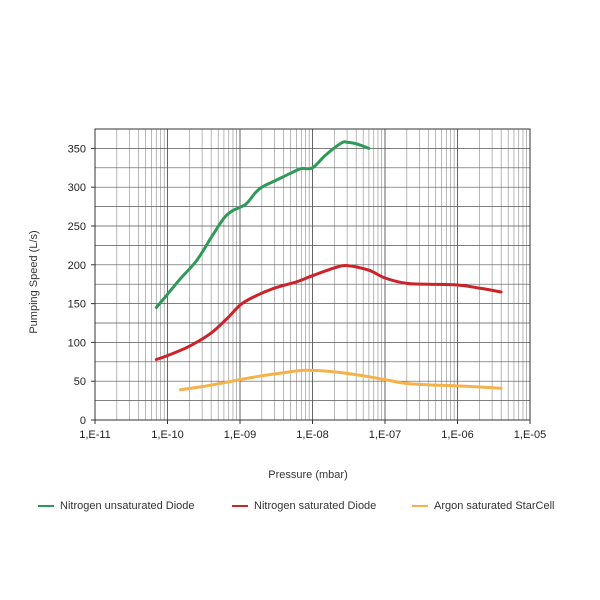  Describe the element at coordinates (340, 380) in the screenshot. I see `series-line-argon-saturated-starcell` at that location.